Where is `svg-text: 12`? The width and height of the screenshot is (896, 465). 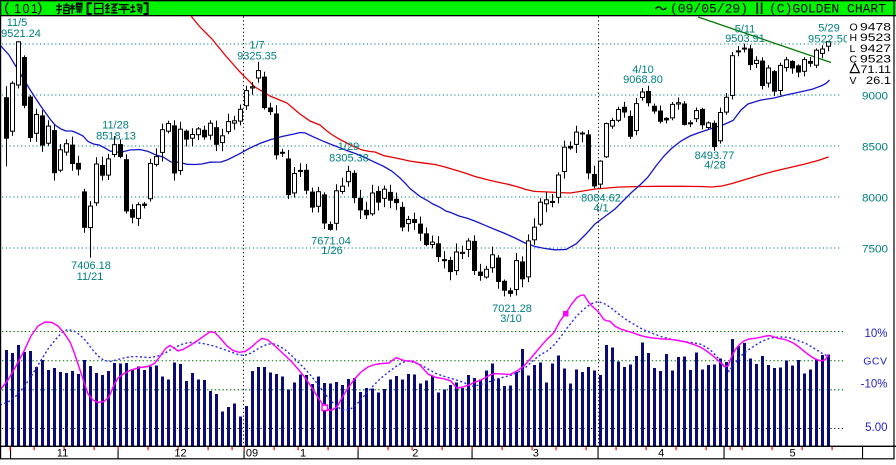
svg-text: 12 is located at coordinates (180, 454).